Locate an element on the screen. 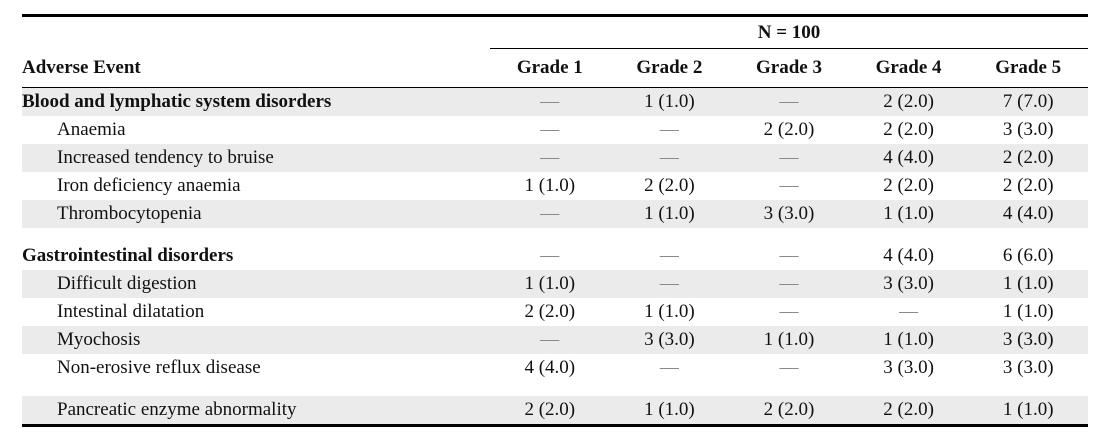 The image size is (1108, 443). row-label: Iron deficiency anaemia is located at coordinates (149, 185).